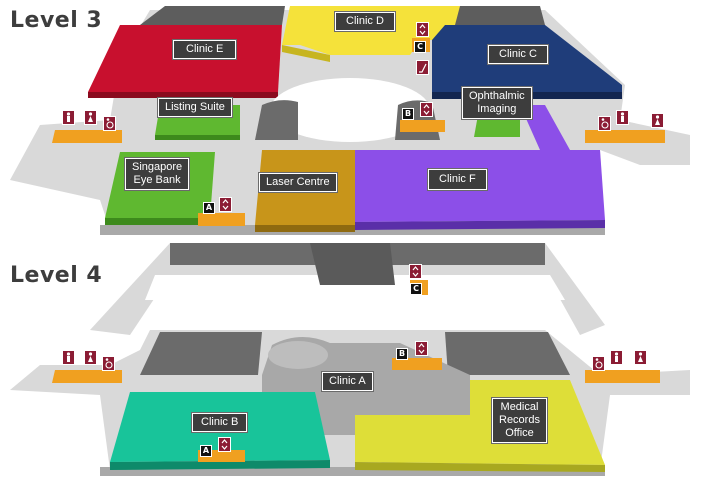  I want to click on laser-centre-area-side, so click(305, 228).